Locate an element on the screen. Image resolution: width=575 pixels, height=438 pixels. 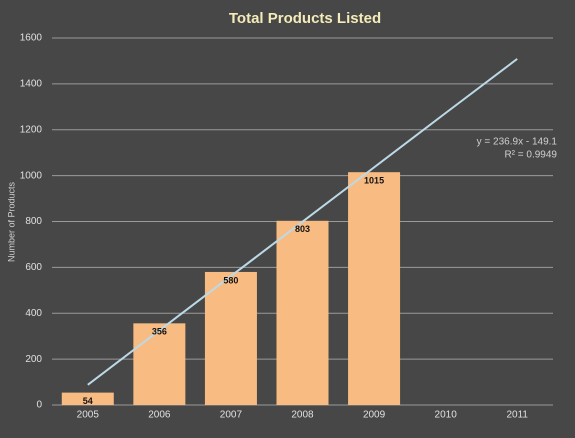
y-tick-label: 1600 is located at coordinates (31, 38).